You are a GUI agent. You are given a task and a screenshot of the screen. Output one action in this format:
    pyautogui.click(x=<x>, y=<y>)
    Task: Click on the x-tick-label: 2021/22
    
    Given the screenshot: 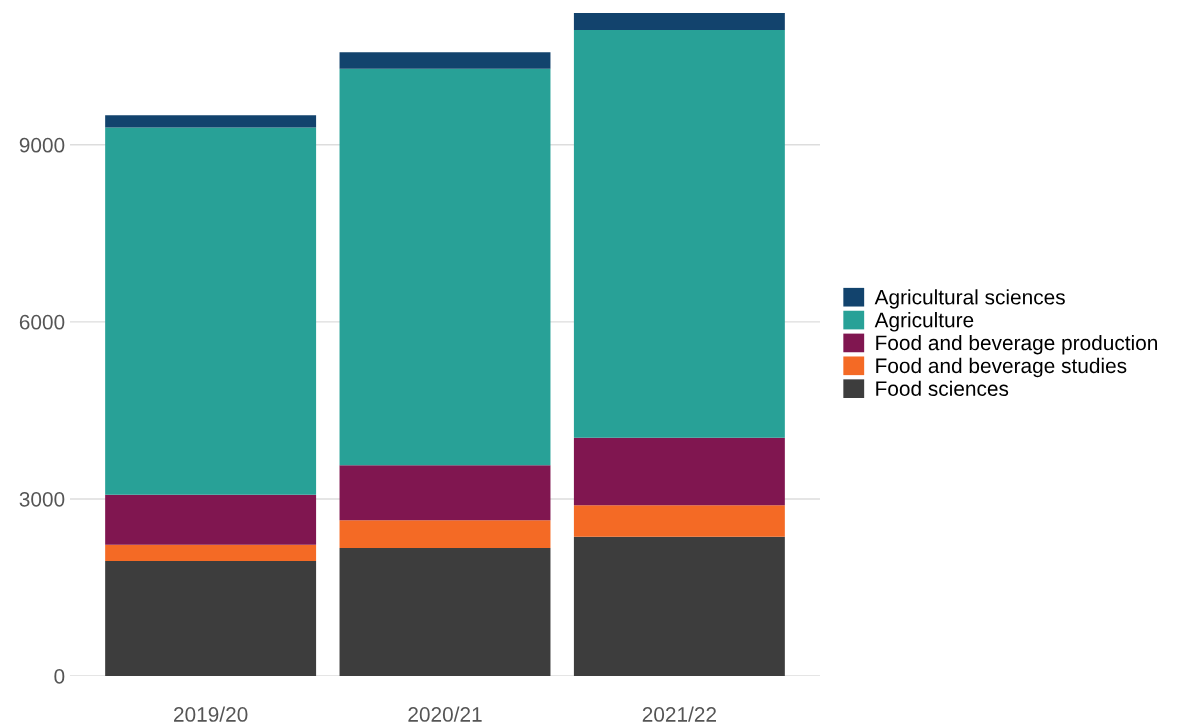 What is the action you would take?
    pyautogui.click(x=679, y=714)
    